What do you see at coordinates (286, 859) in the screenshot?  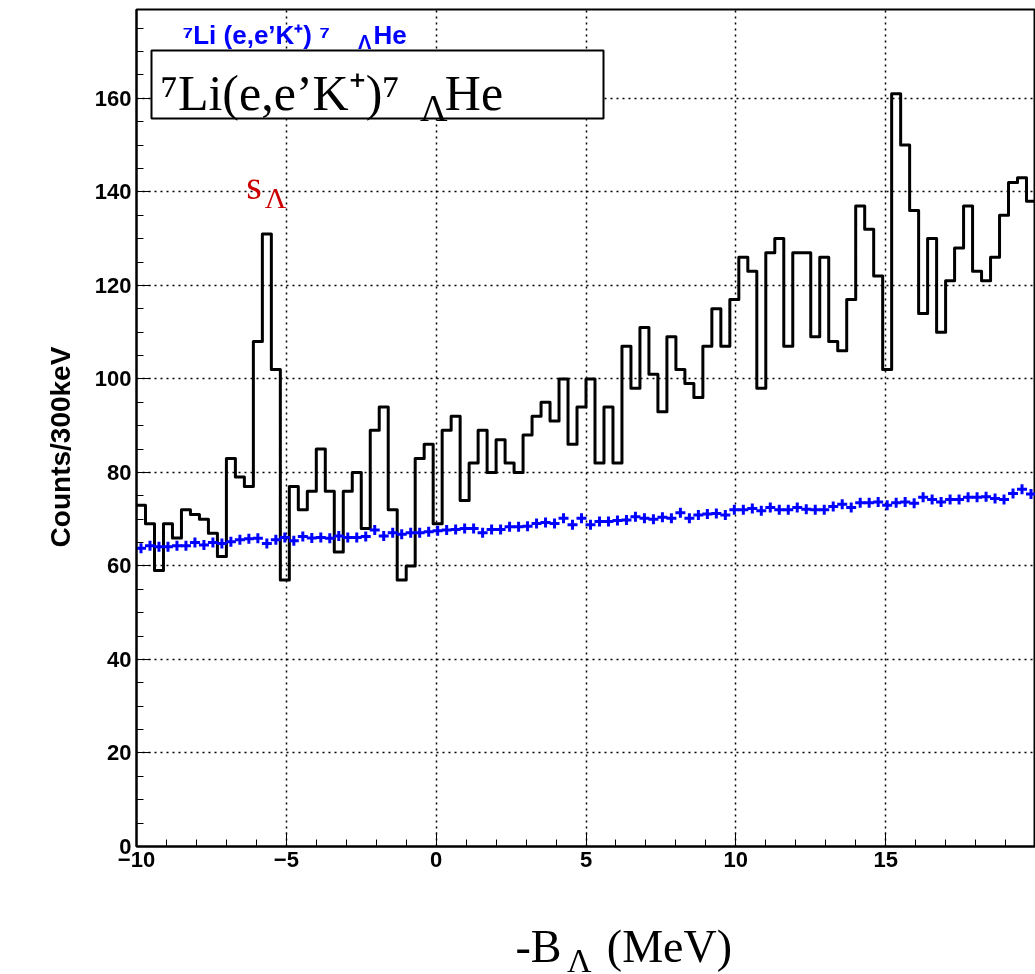 I see `x-tick-label: −5` at bounding box center [286, 859].